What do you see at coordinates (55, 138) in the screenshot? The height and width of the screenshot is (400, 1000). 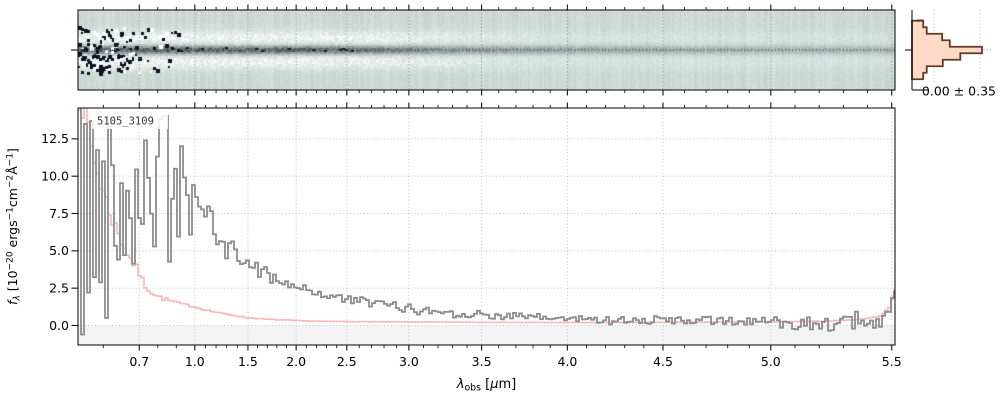 I see `y-tick-label: 12.5` at bounding box center [55, 138].